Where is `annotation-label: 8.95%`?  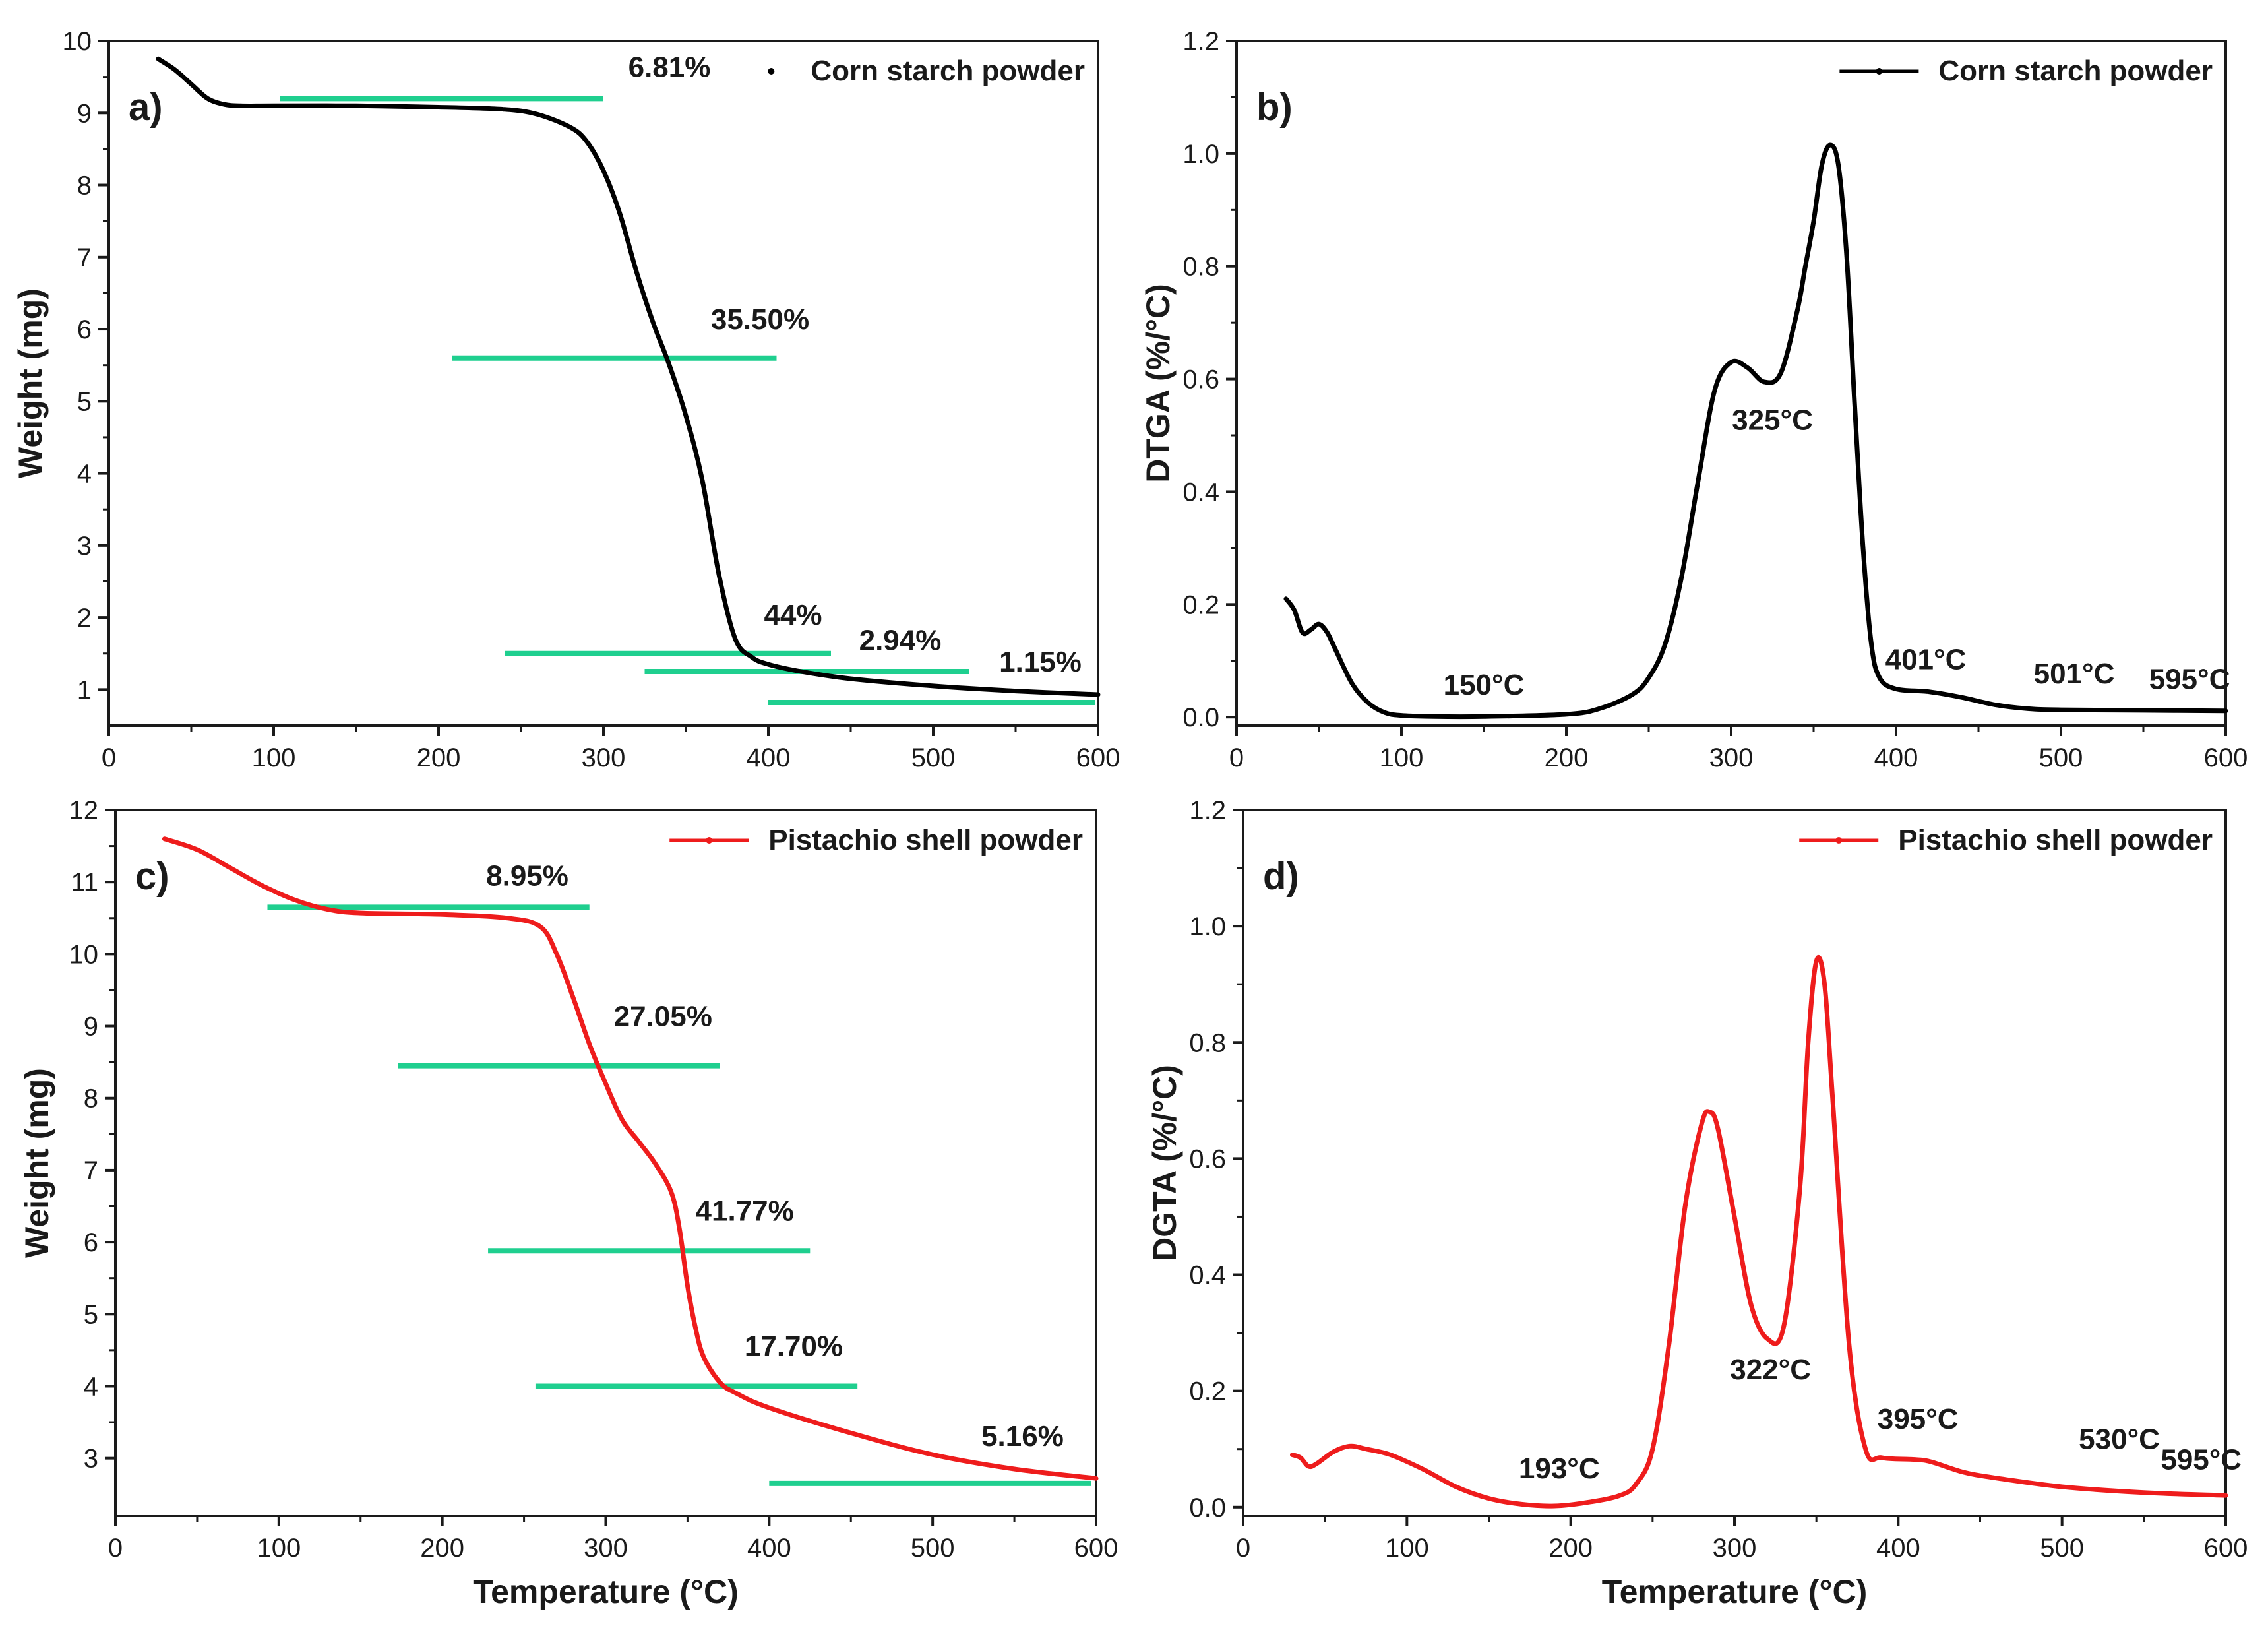 annotation-label: 8.95% is located at coordinates (527, 876).